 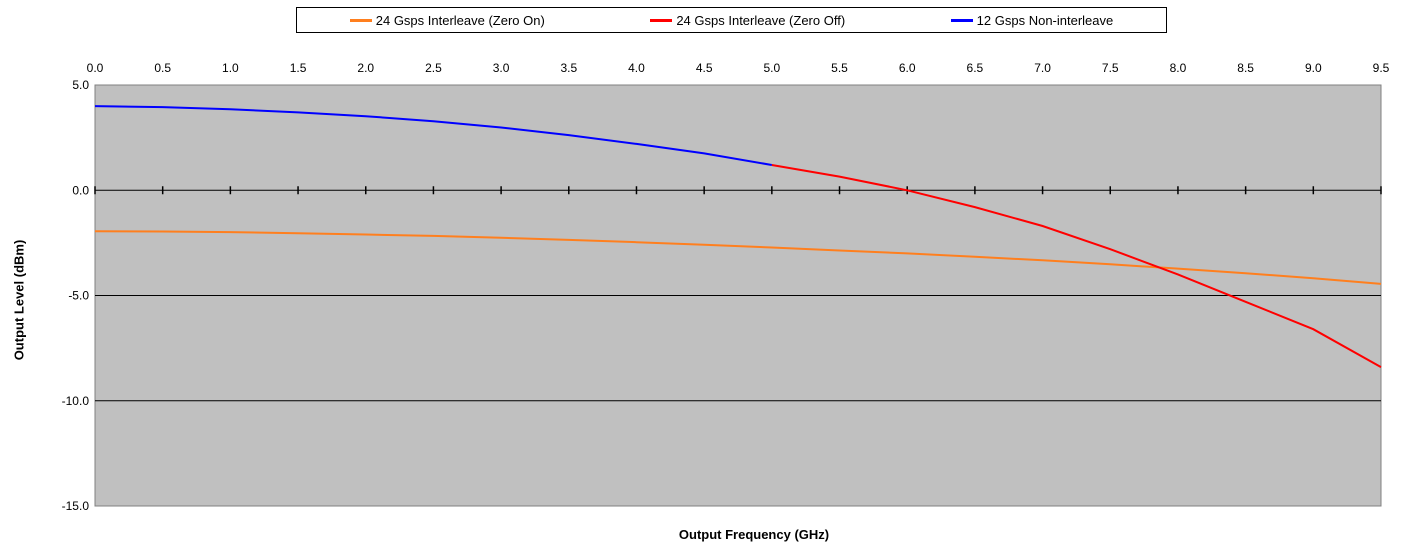 I want to click on legend-item-zero-on: 24 Gsps Interleave (Zero On), so click(x=447, y=20).